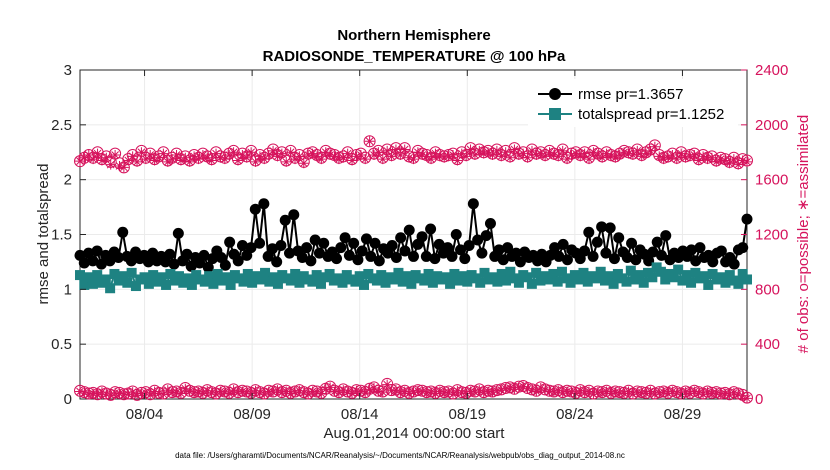 Image resolution: width=830 pixels, height=470 pixels. Describe the element at coordinates (771, 125) in the screenshot. I see `y2-tick-label: 2000` at that location.